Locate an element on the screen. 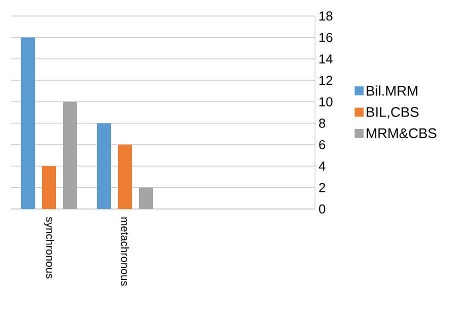  y-tick-label: 4 is located at coordinates (322, 166).